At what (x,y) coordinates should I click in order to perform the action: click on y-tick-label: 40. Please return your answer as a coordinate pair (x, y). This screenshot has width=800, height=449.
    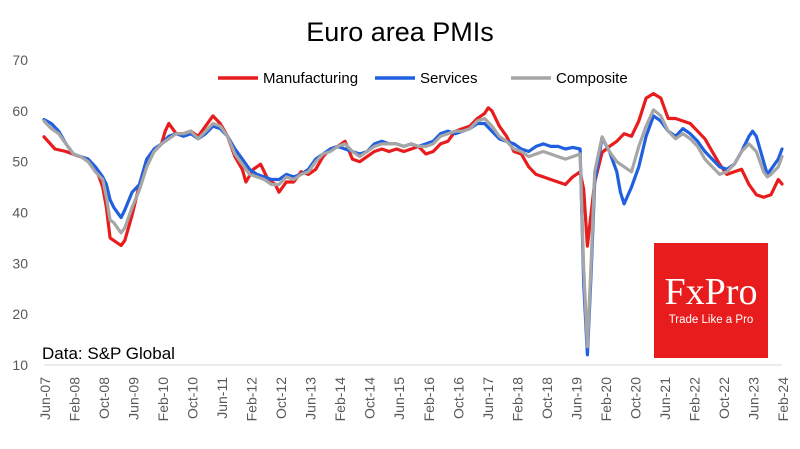
    Looking at the image, I should click on (20, 213).